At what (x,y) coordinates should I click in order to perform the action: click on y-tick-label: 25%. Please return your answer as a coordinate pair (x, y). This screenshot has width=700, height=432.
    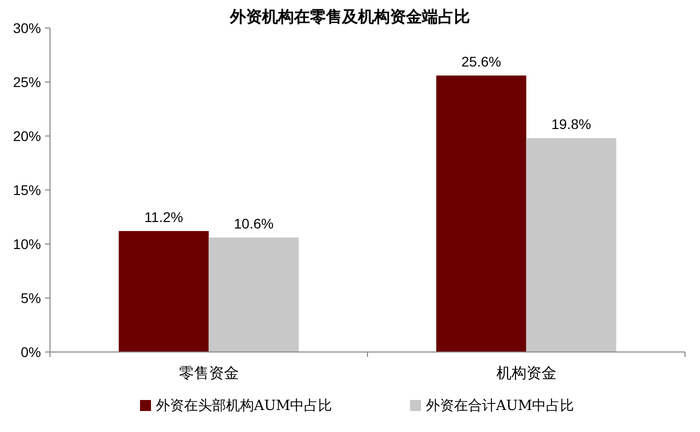
    Looking at the image, I should click on (26, 82).